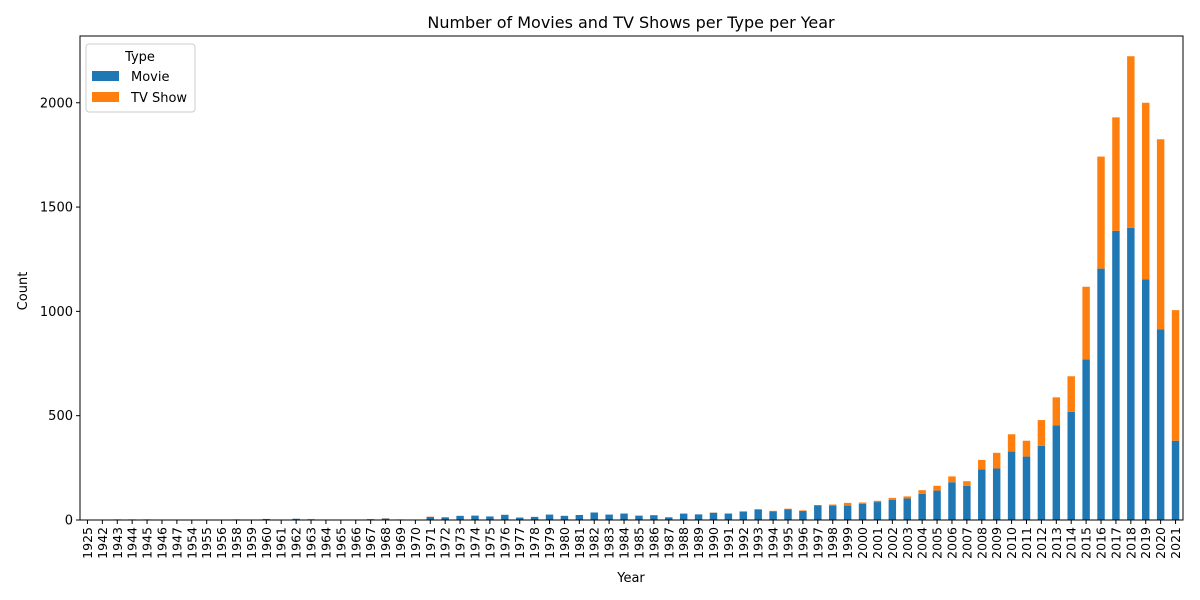 This screenshot has height=600, width=1200. I want to click on x-tick-label: 1967, so click(370, 543).